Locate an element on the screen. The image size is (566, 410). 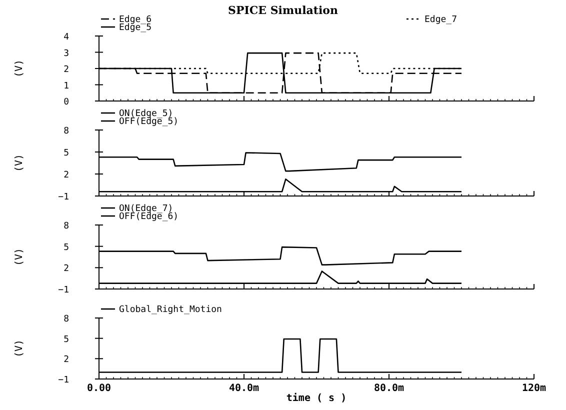
x-tick-label: 120m is located at coordinates (534, 388).